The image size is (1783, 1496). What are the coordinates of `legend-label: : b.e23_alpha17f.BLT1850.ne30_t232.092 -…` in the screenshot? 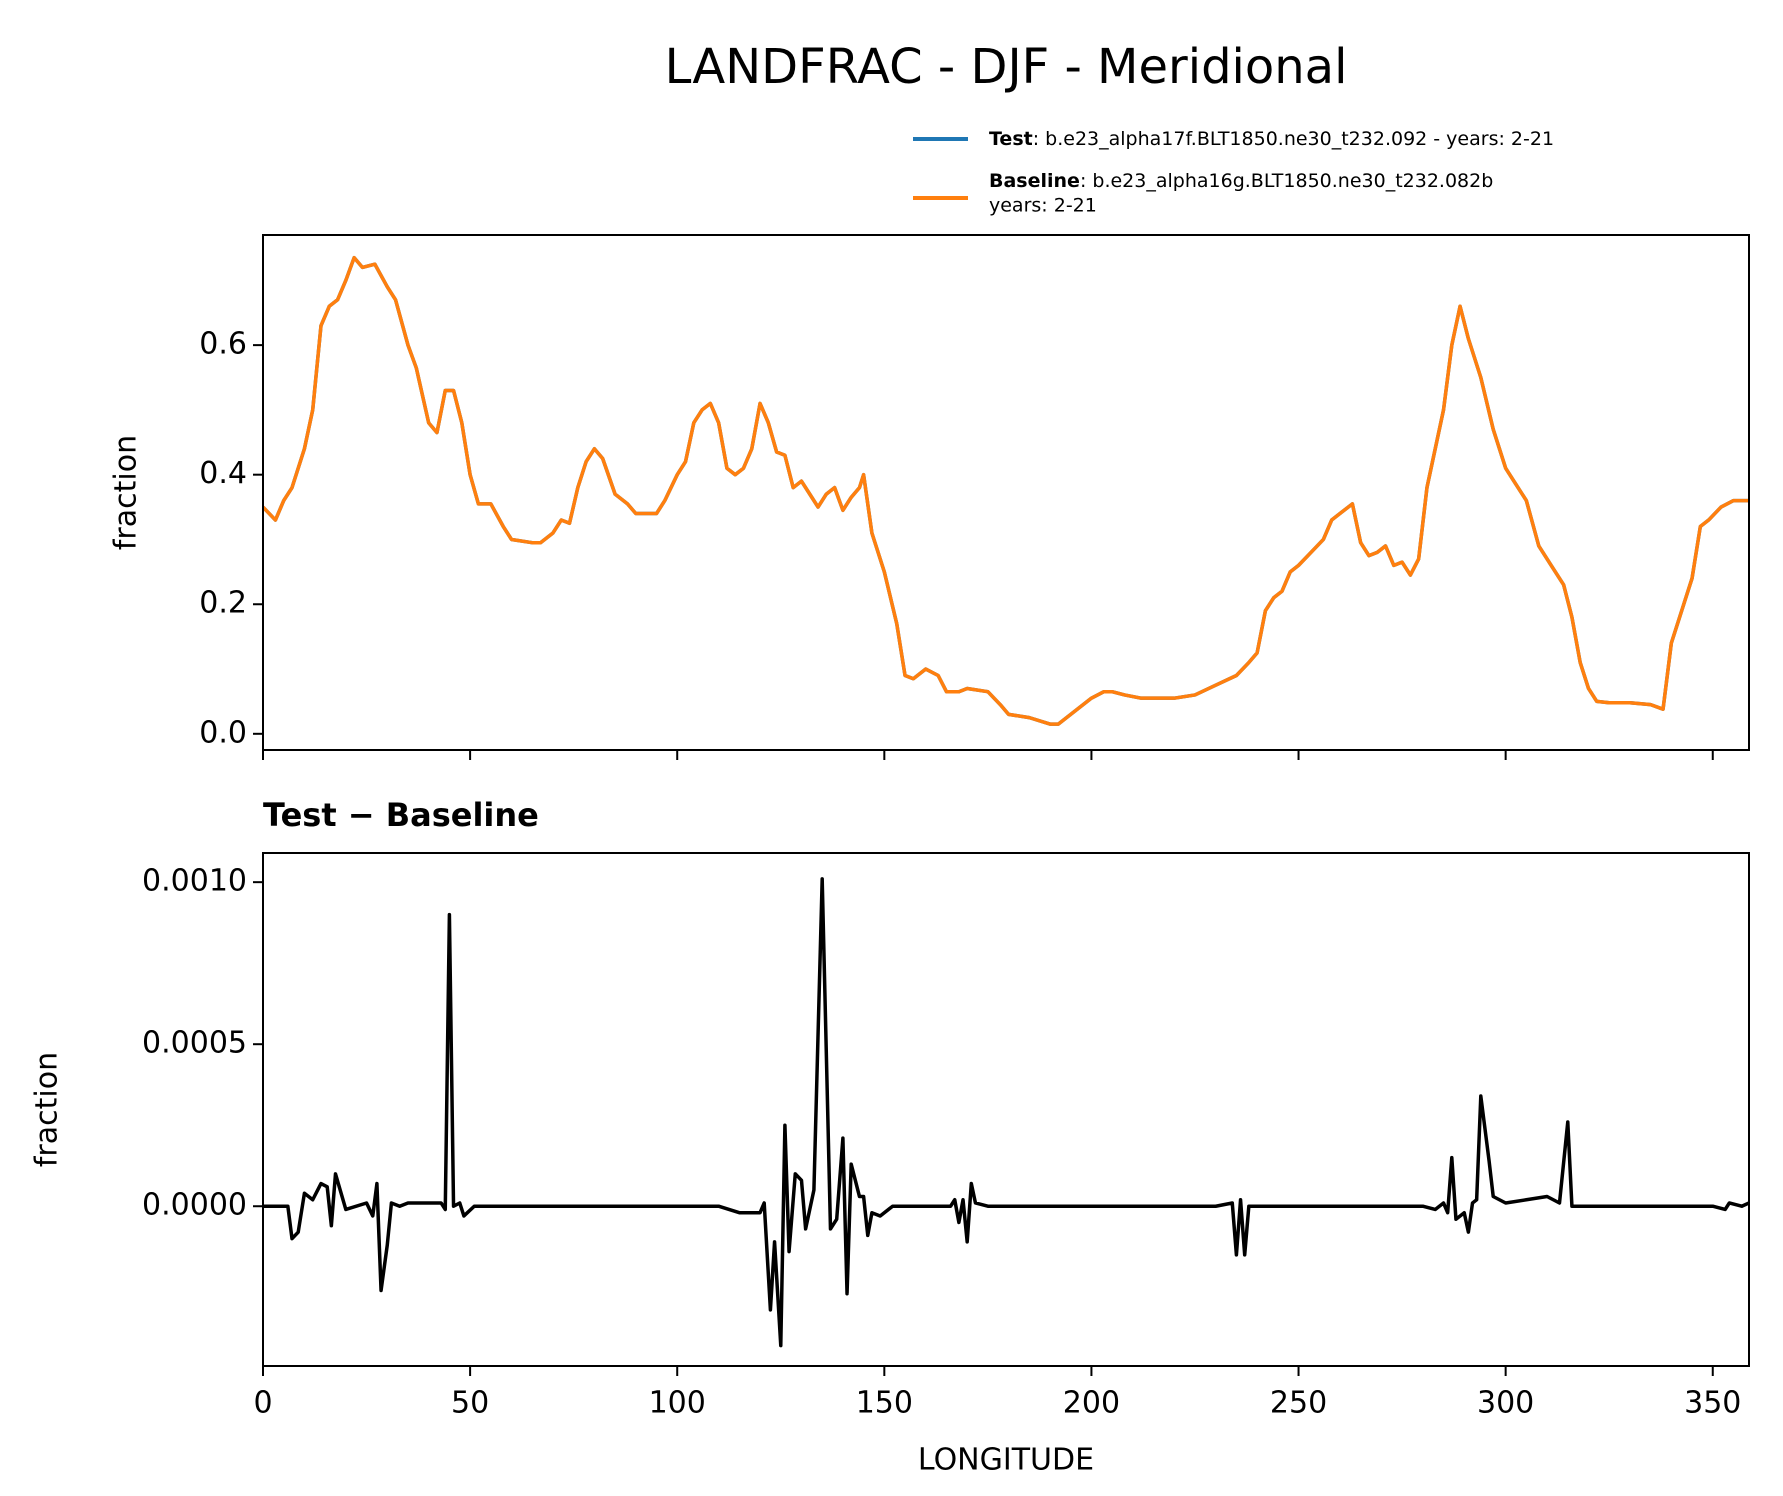 It's located at (1293, 139).